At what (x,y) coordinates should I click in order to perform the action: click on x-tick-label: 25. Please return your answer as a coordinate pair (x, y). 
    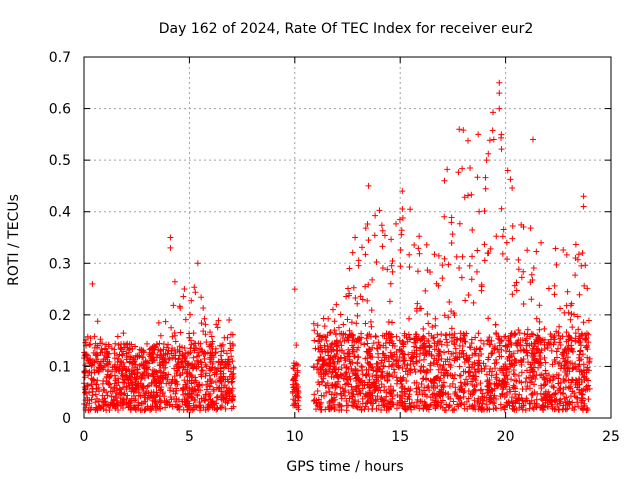
    Looking at the image, I should click on (611, 437).